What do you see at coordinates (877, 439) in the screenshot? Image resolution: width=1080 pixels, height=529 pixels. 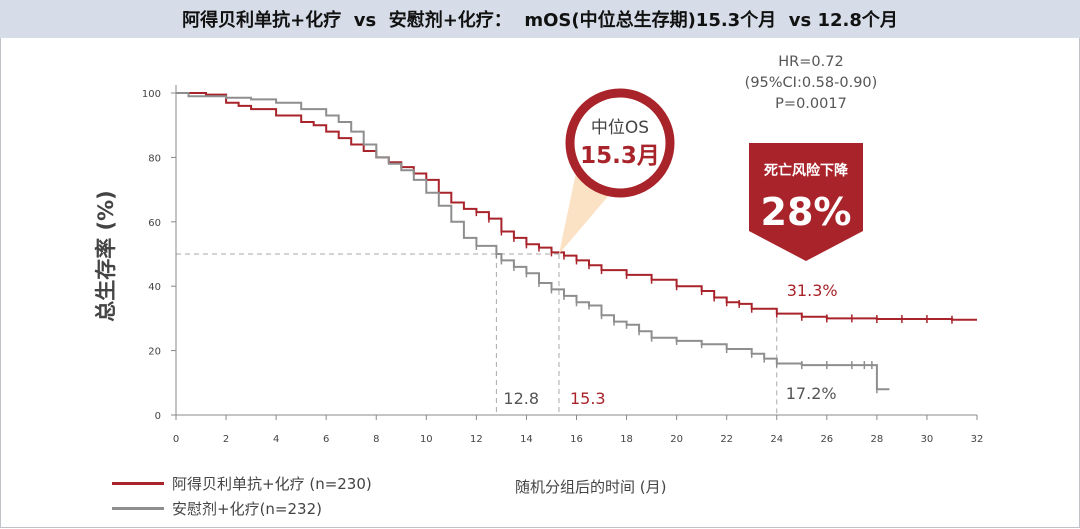 I see `x-tick-label: 28` at bounding box center [877, 439].